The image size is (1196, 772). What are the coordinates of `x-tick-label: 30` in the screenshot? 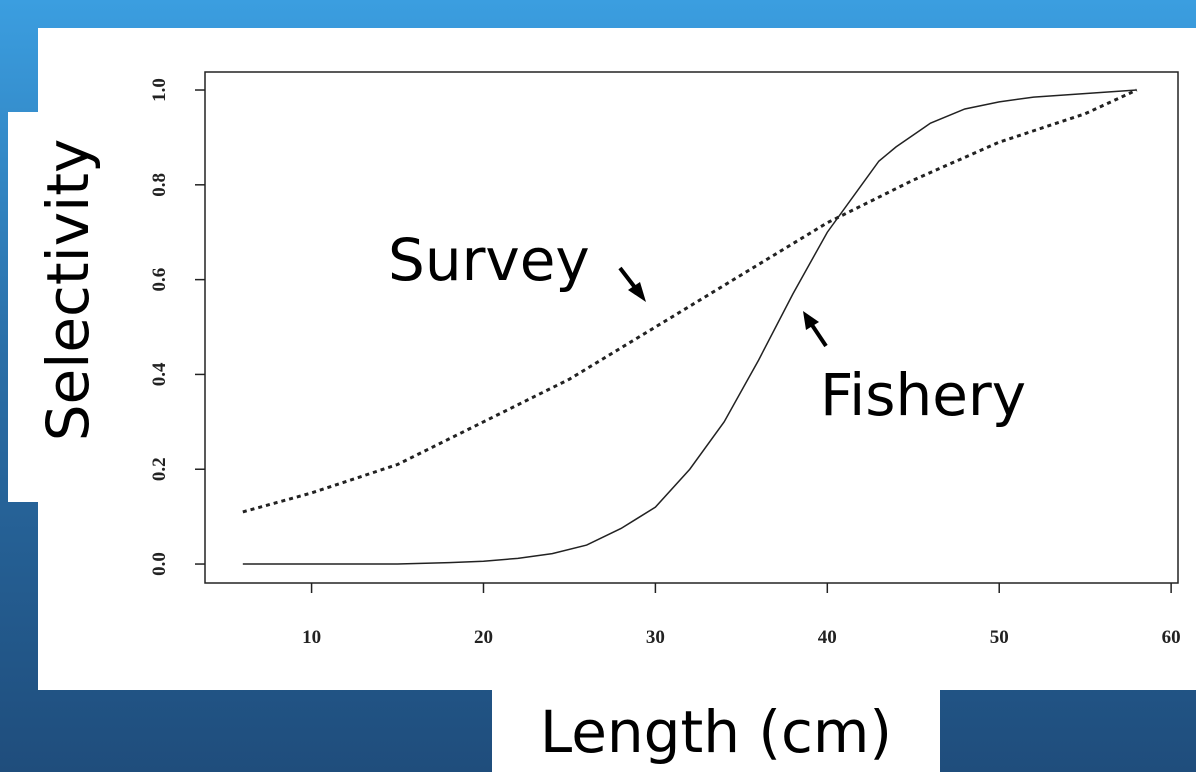 It's located at (655, 637).